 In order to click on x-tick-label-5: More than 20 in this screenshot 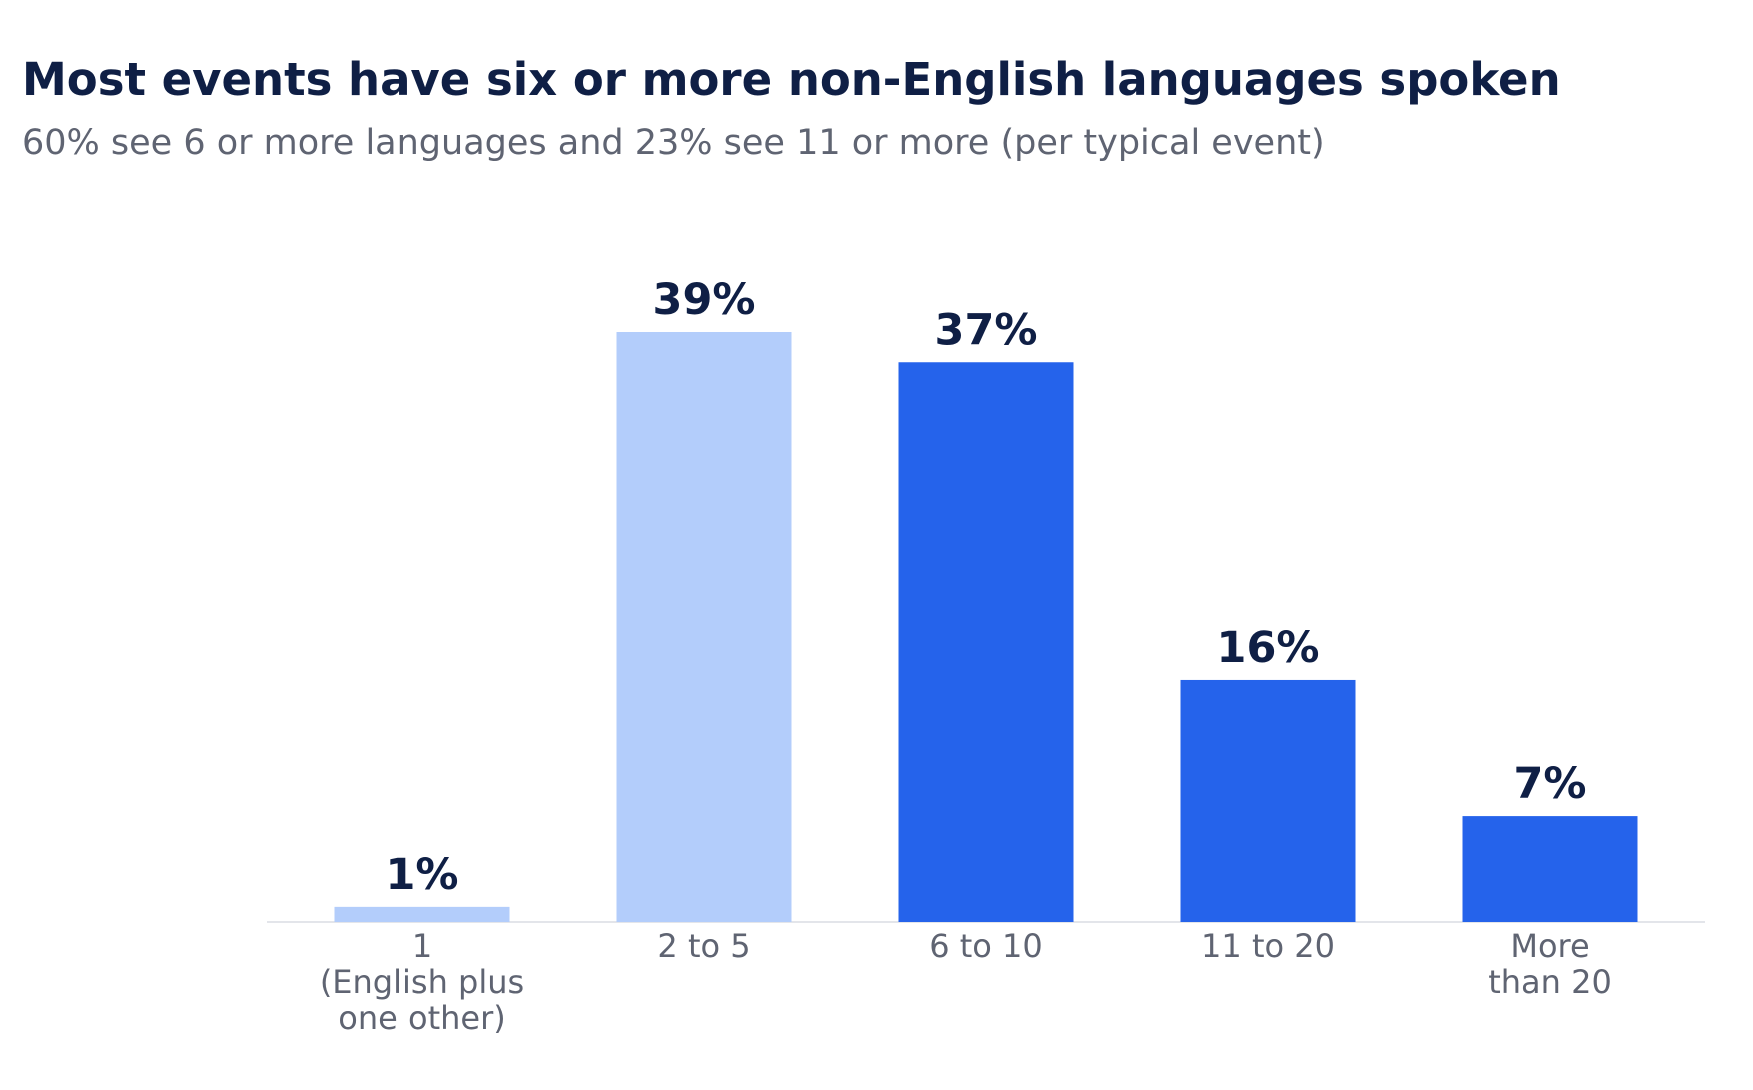, I will do `click(1550, 964)`.